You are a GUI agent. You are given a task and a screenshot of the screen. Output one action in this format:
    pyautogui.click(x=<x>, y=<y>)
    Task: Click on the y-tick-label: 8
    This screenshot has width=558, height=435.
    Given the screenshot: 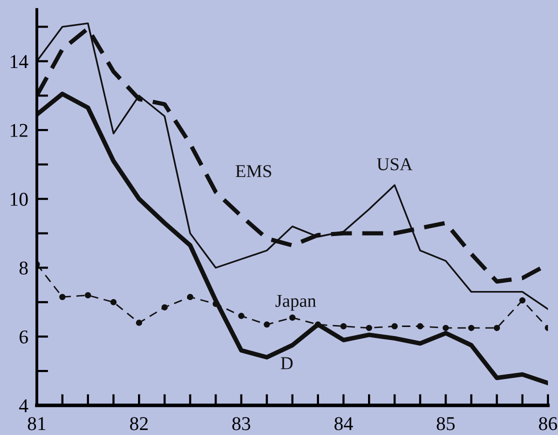 What is the action you would take?
    pyautogui.click(x=24, y=268)
    